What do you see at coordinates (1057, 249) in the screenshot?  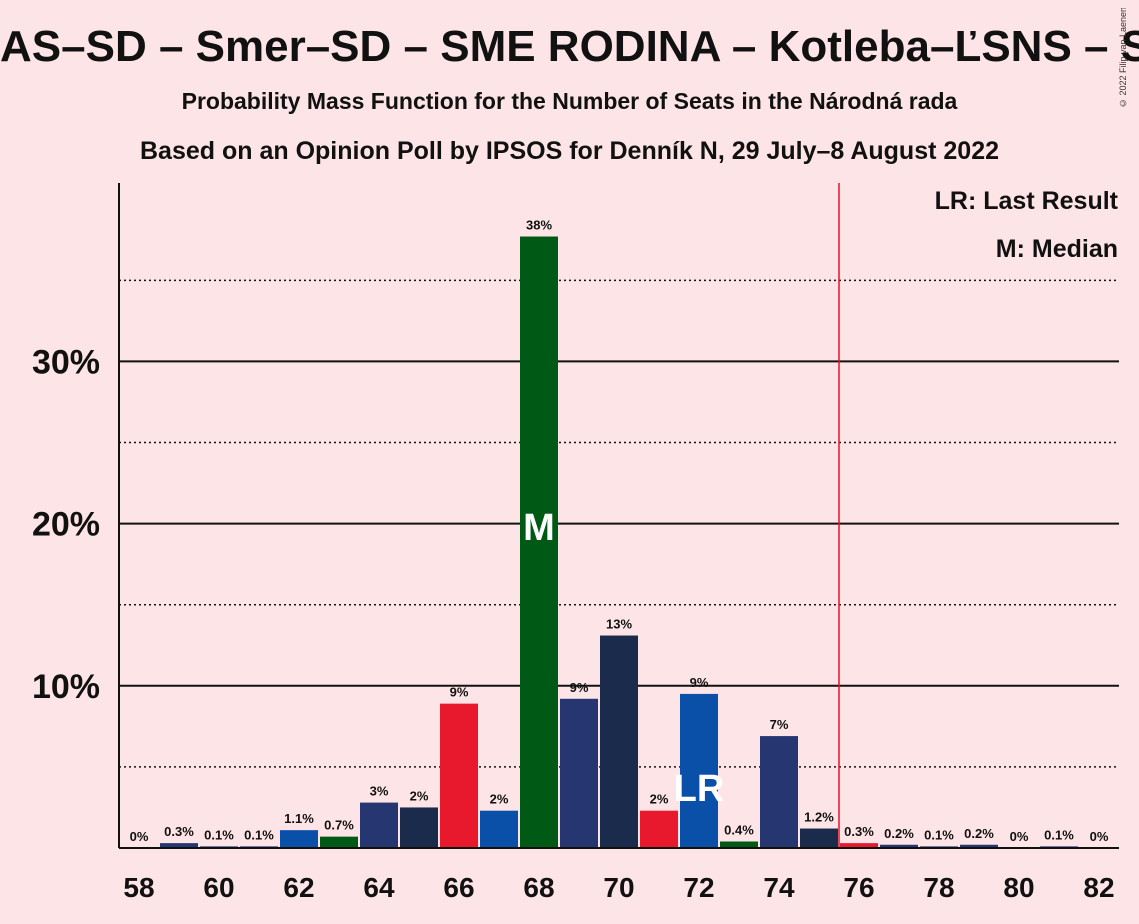 I see `legend-median: M: Median` at bounding box center [1057, 249].